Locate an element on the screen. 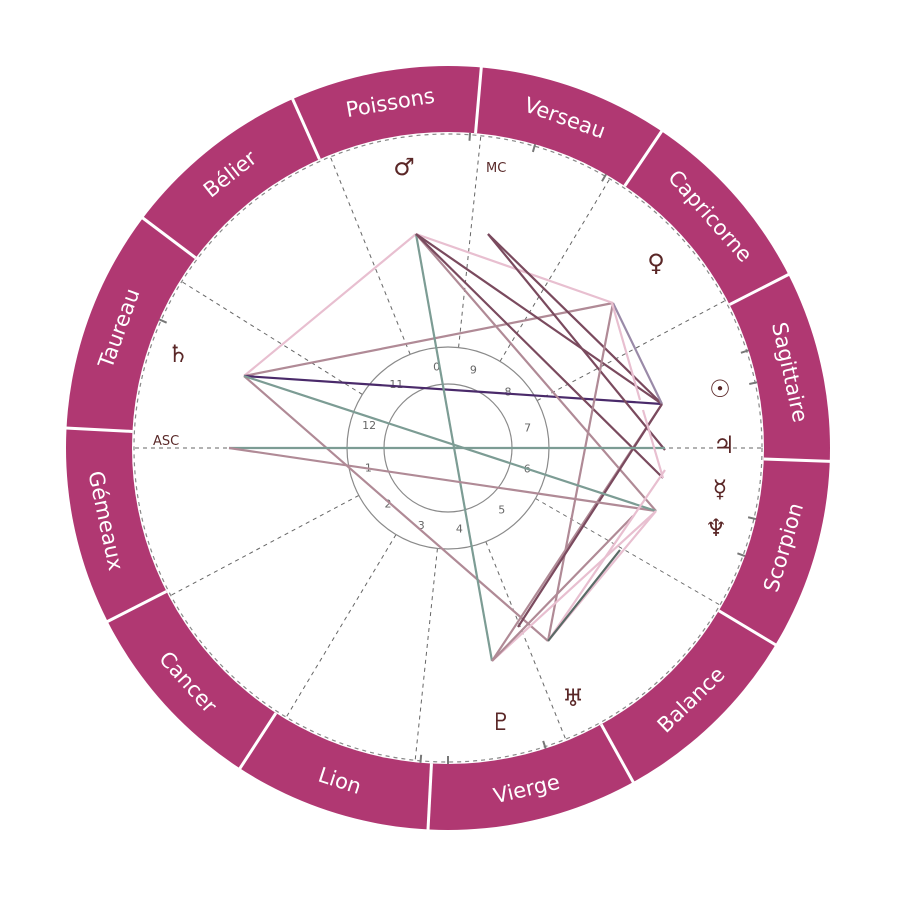 The width and height of the screenshot is (897, 897). saturn-glyph: ♄ is located at coordinates (178, 354).